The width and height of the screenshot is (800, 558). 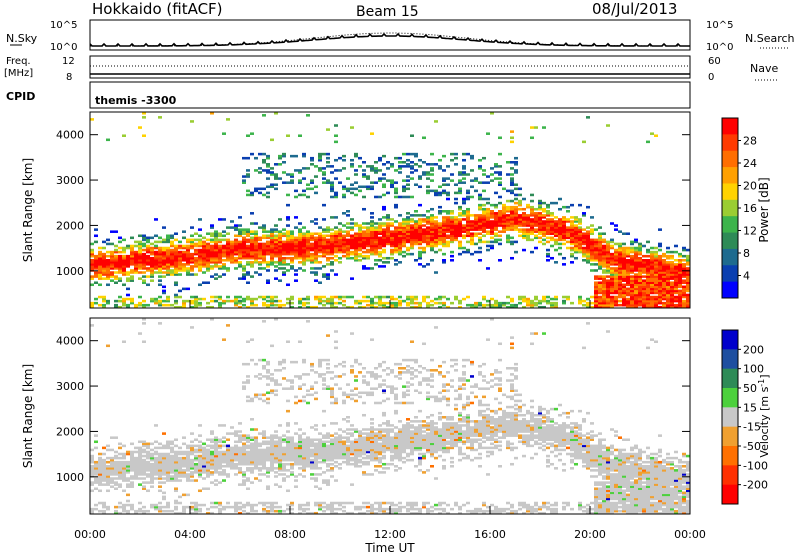 What do you see at coordinates (387, 12) in the screenshot?
I see `beam-title: Beam 15` at bounding box center [387, 12].